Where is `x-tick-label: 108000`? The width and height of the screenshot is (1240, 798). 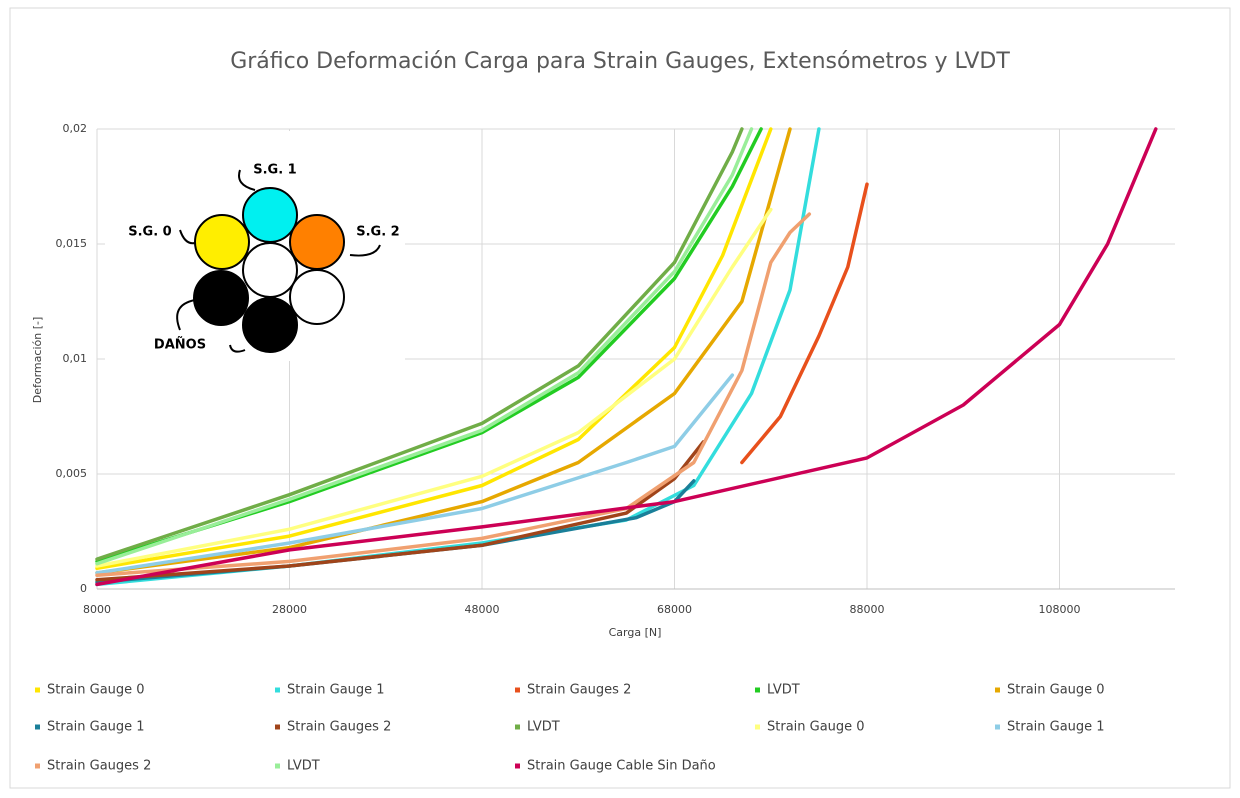 x-tick-label: 108000 is located at coordinates (1060, 609).